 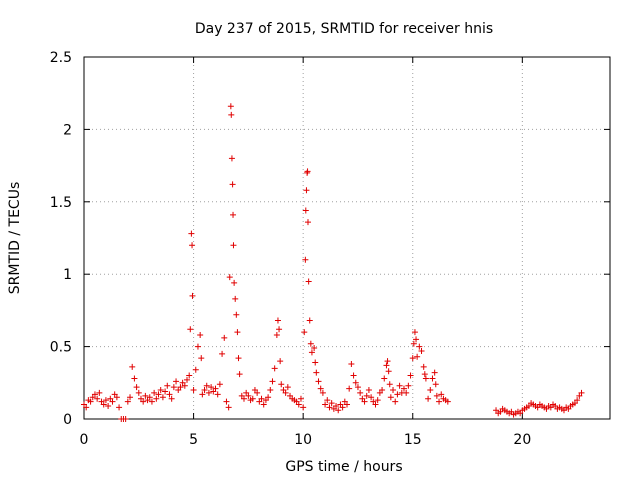 What do you see at coordinates (67, 420) in the screenshot?
I see `y-tick-label: 0` at bounding box center [67, 420].